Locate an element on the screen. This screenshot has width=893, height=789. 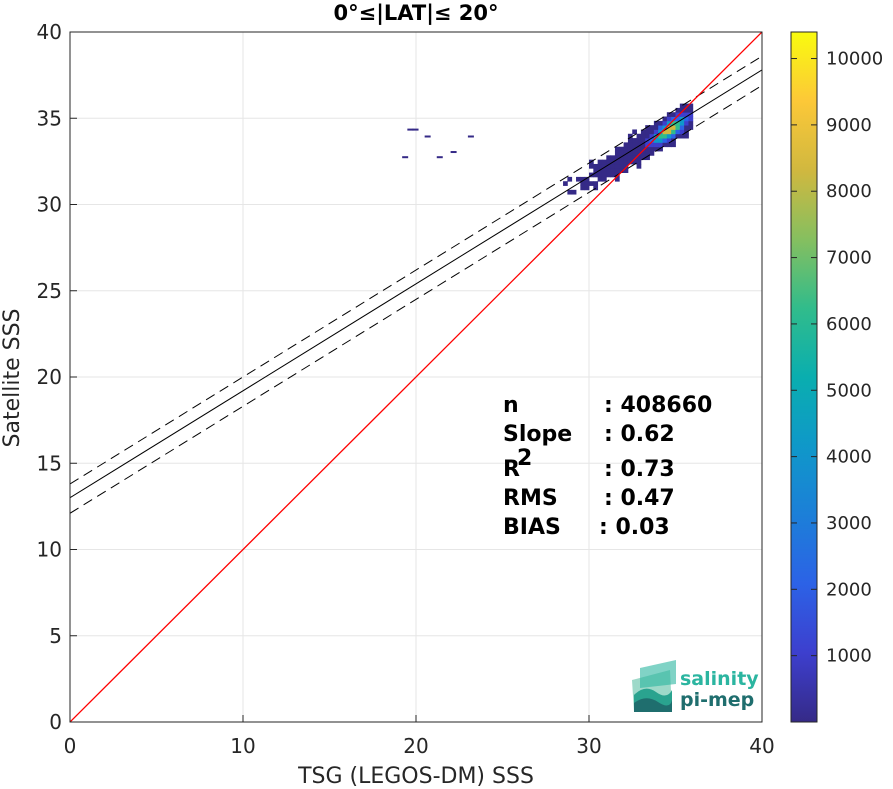
y-axis-label: Satellite SSS is located at coordinates (12, 378).